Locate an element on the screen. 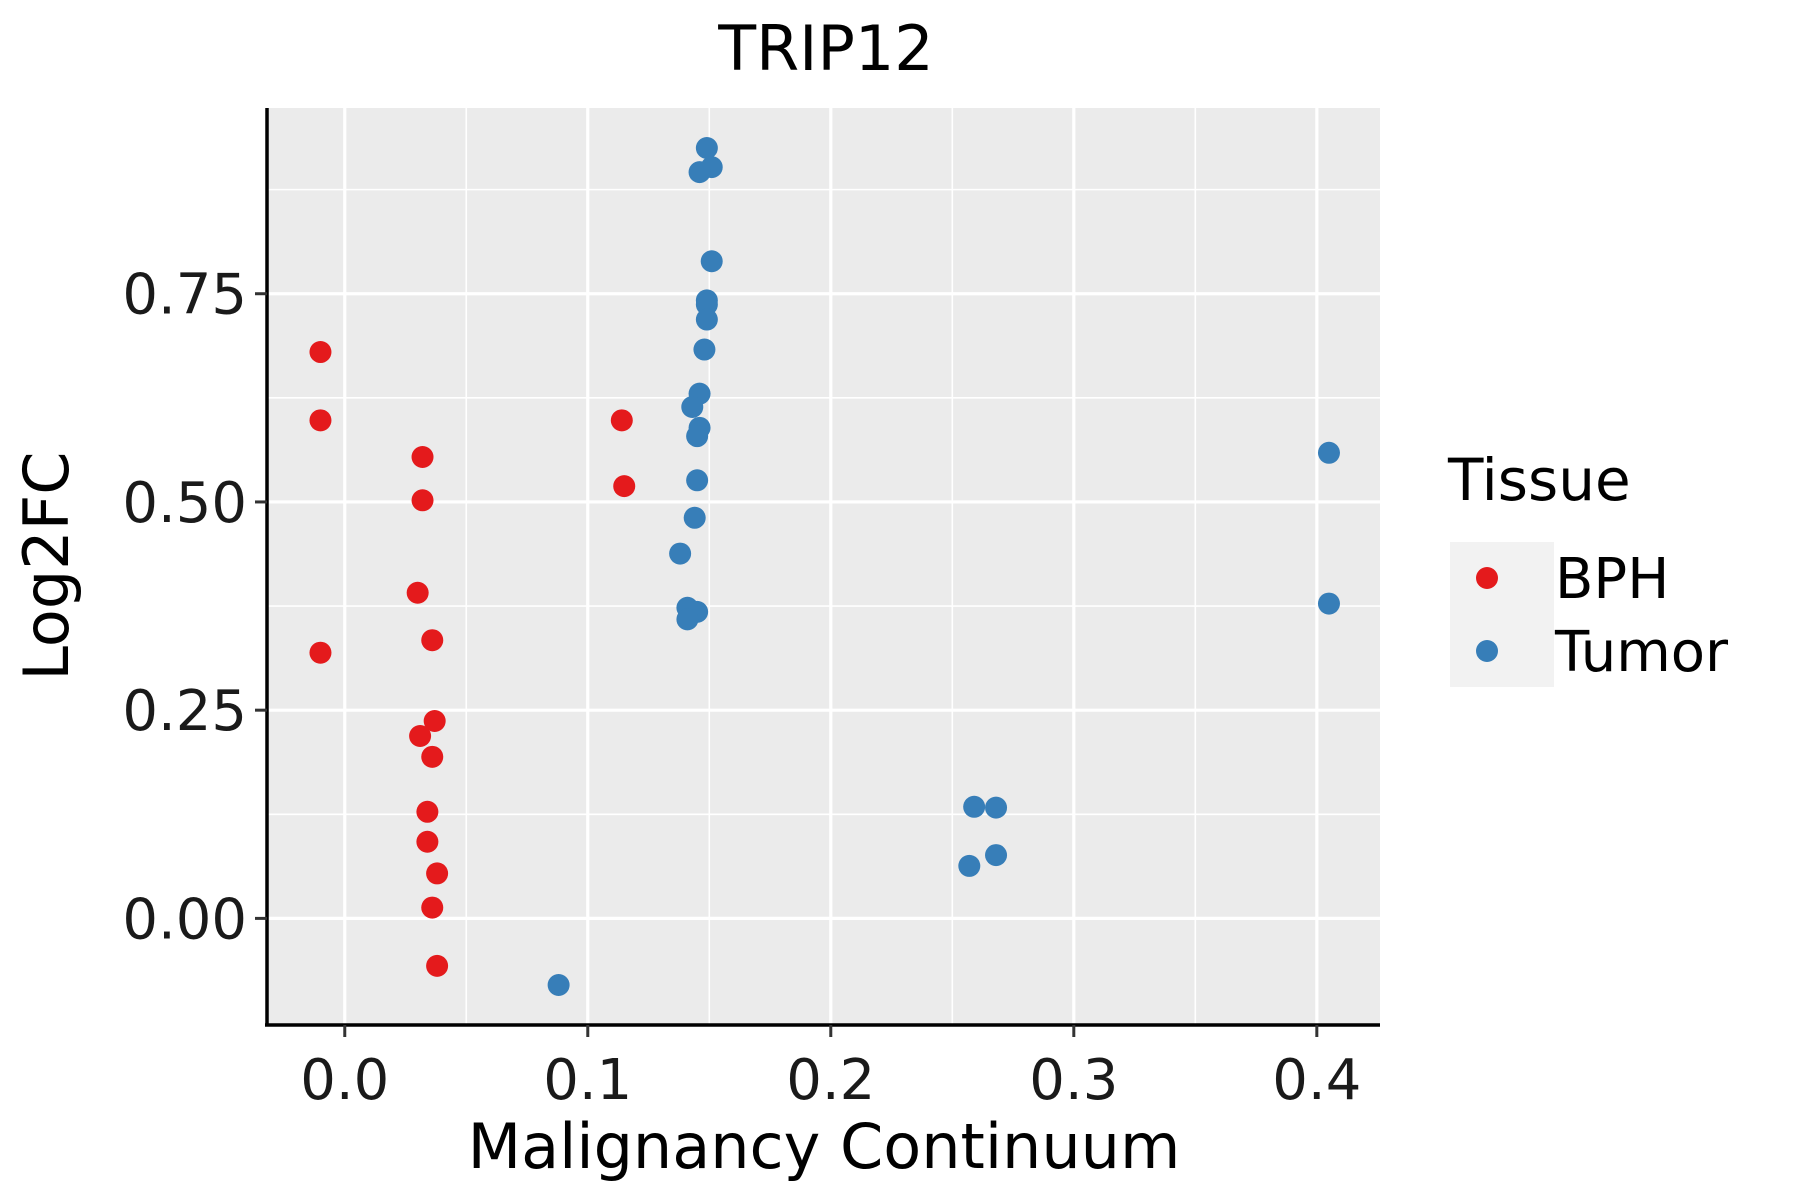 This screenshot has width=1800, height=1200. legend-label-bph: BPH is located at coordinates (1612, 579).